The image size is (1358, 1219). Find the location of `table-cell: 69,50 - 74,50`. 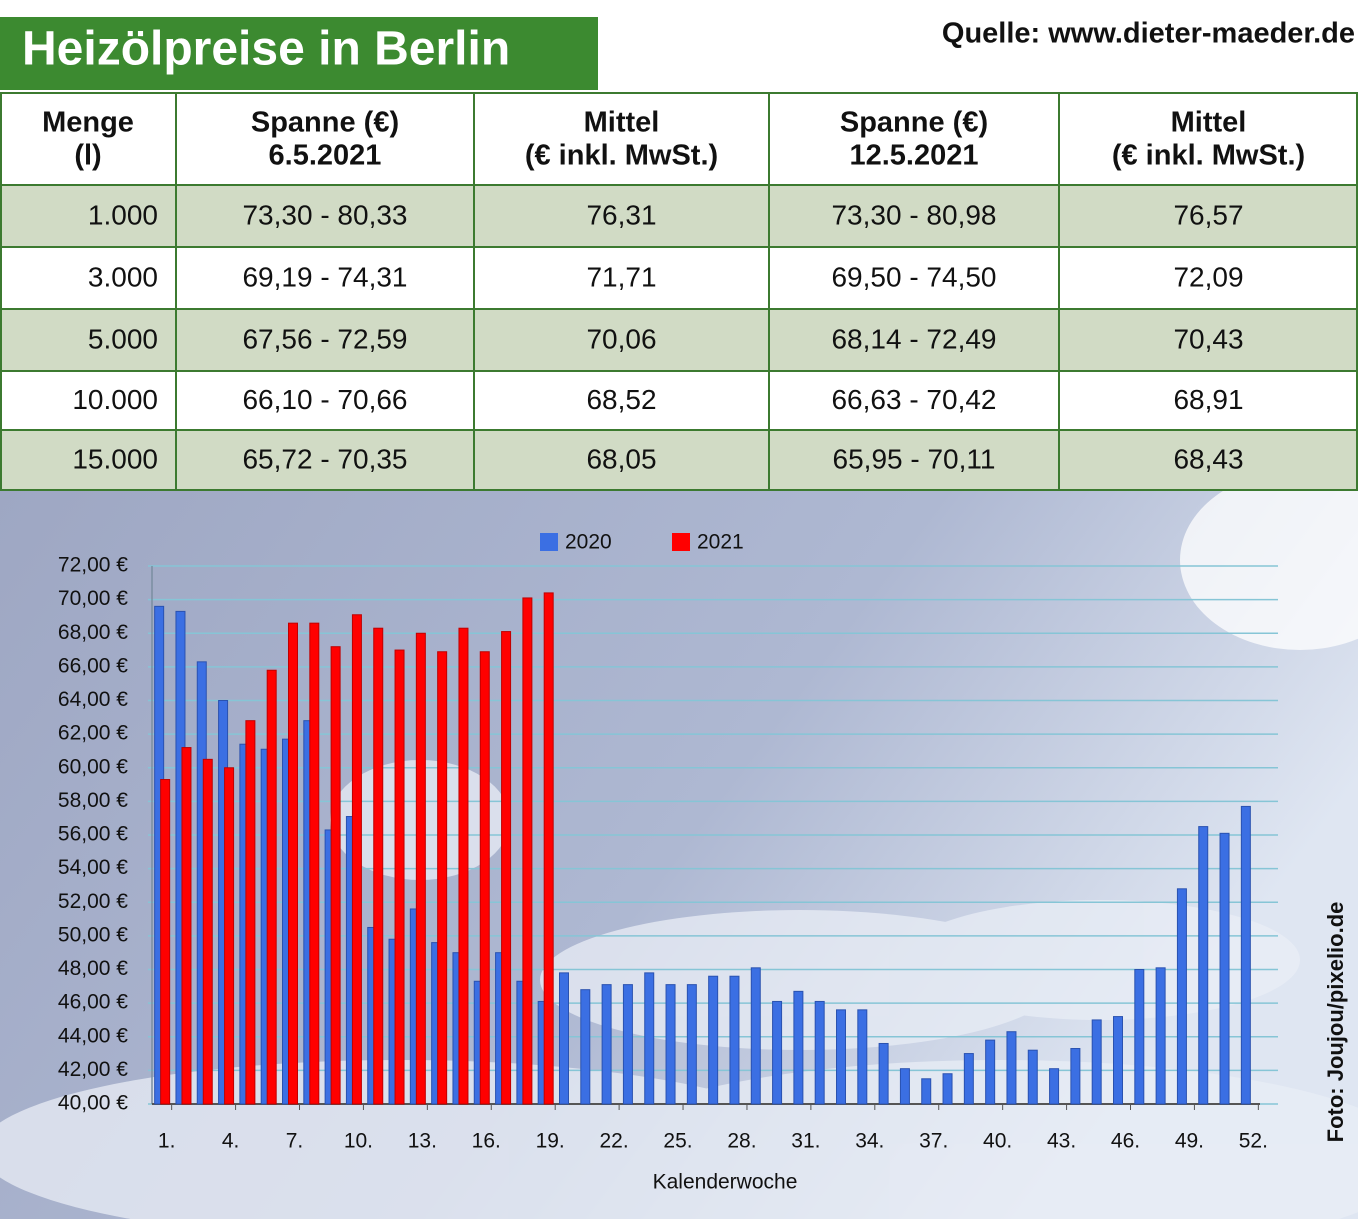

table-cell: 69,50 - 74,50 is located at coordinates (913, 276).